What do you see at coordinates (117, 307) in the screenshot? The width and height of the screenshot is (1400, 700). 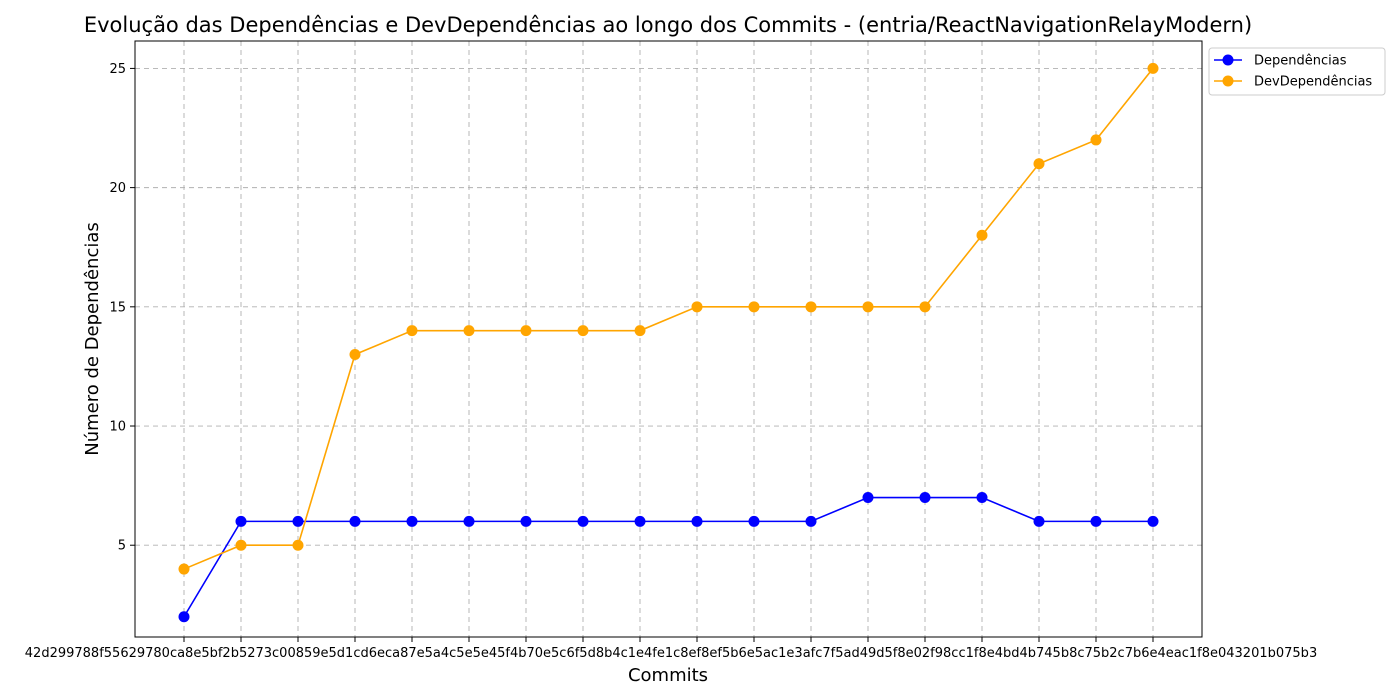 I see `y-tick-label: 15` at bounding box center [117, 307].